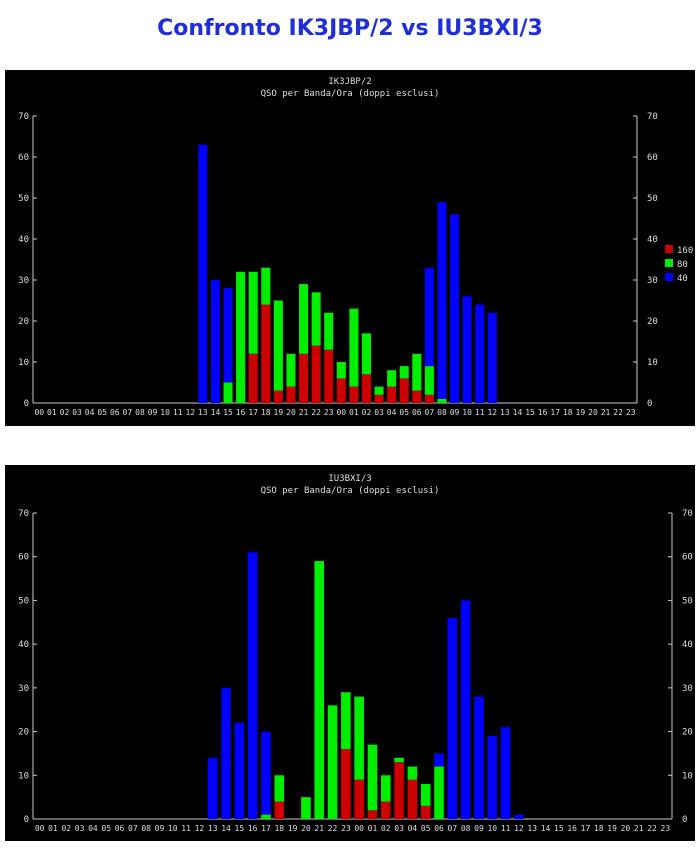 Image resolution: width=700 pixels, height=856 pixels. Describe the element at coordinates (23, 281) in the screenshot. I see `y-tick-label-left: 30` at that location.